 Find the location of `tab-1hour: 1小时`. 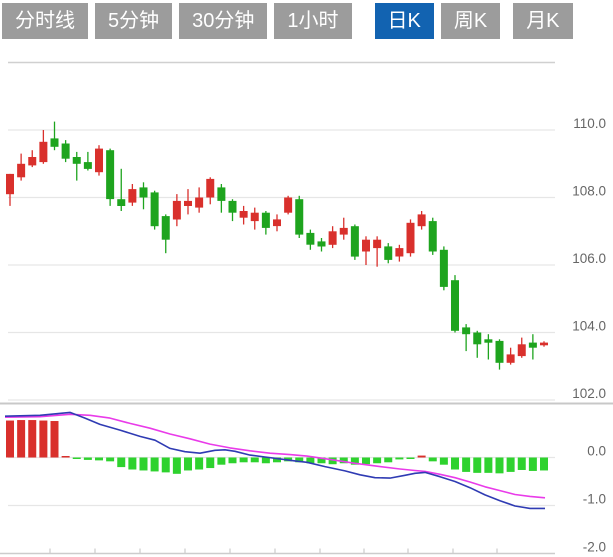

tab-1hour: 1小时 is located at coordinates (313, 21).